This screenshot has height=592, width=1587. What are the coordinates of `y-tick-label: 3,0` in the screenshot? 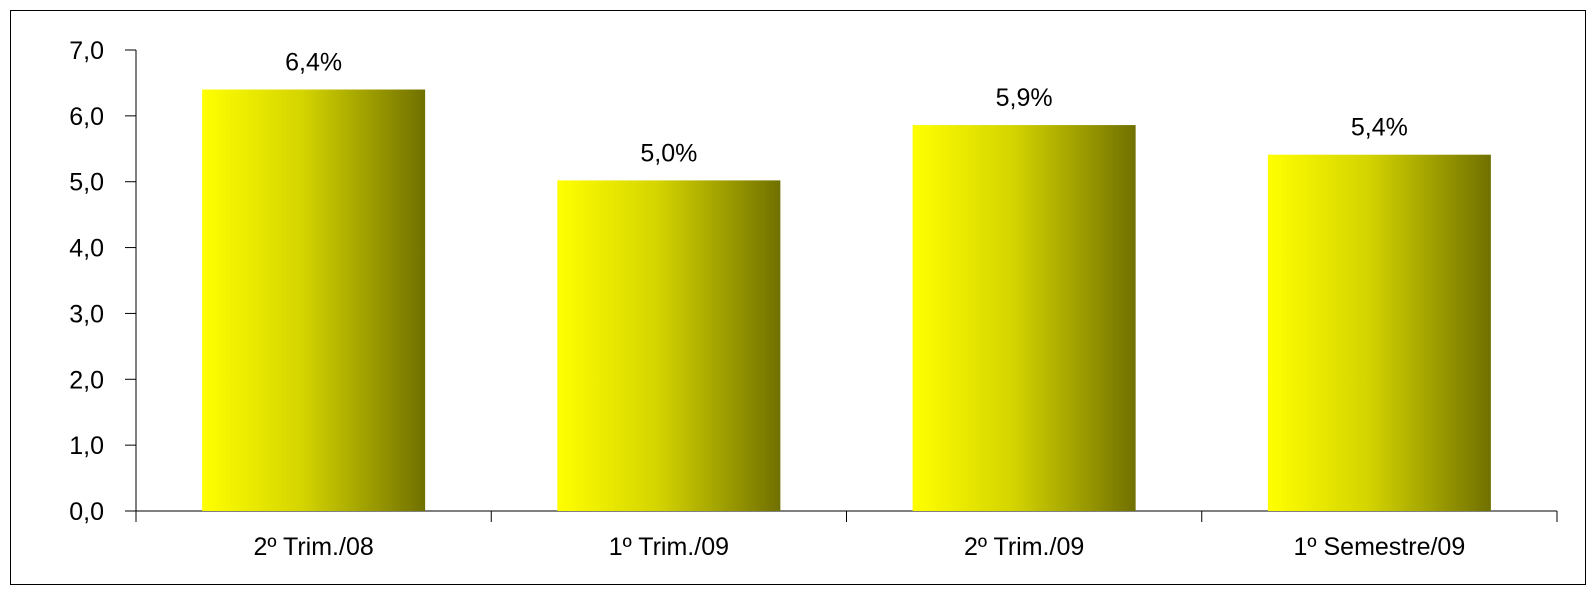 It's located at (86, 314).